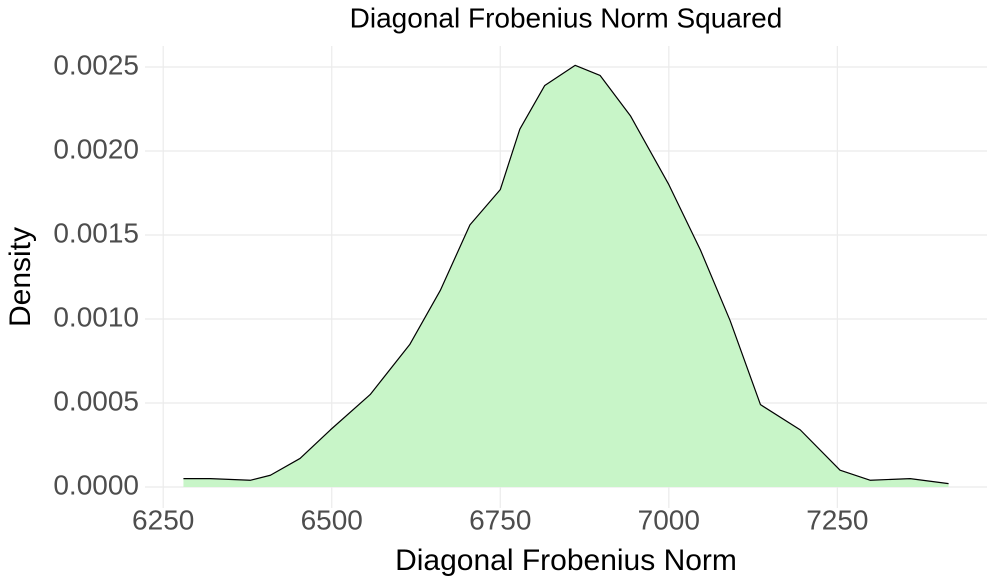 The width and height of the screenshot is (995, 586). I want to click on x-tick-label: 7250, so click(837, 519).